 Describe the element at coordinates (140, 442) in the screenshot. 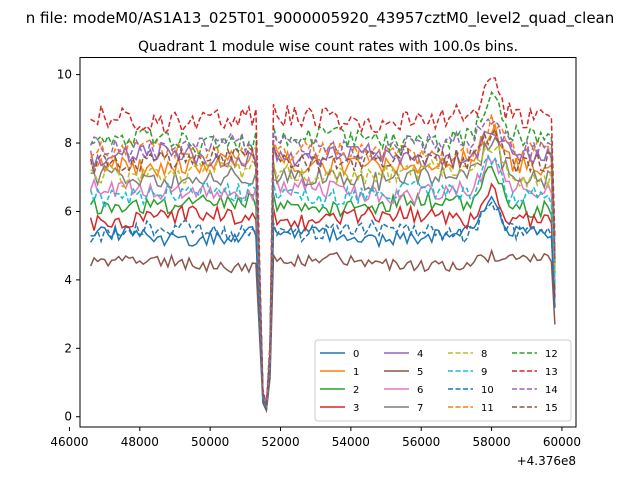

I see `x-tick-label: 48000` at that location.